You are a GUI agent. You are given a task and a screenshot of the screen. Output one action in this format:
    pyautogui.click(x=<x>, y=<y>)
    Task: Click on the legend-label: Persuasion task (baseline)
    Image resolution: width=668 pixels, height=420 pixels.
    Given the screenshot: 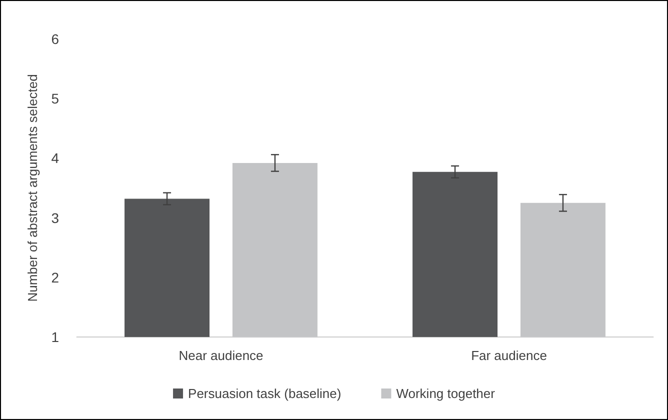 What is the action you would take?
    pyautogui.click(x=265, y=393)
    